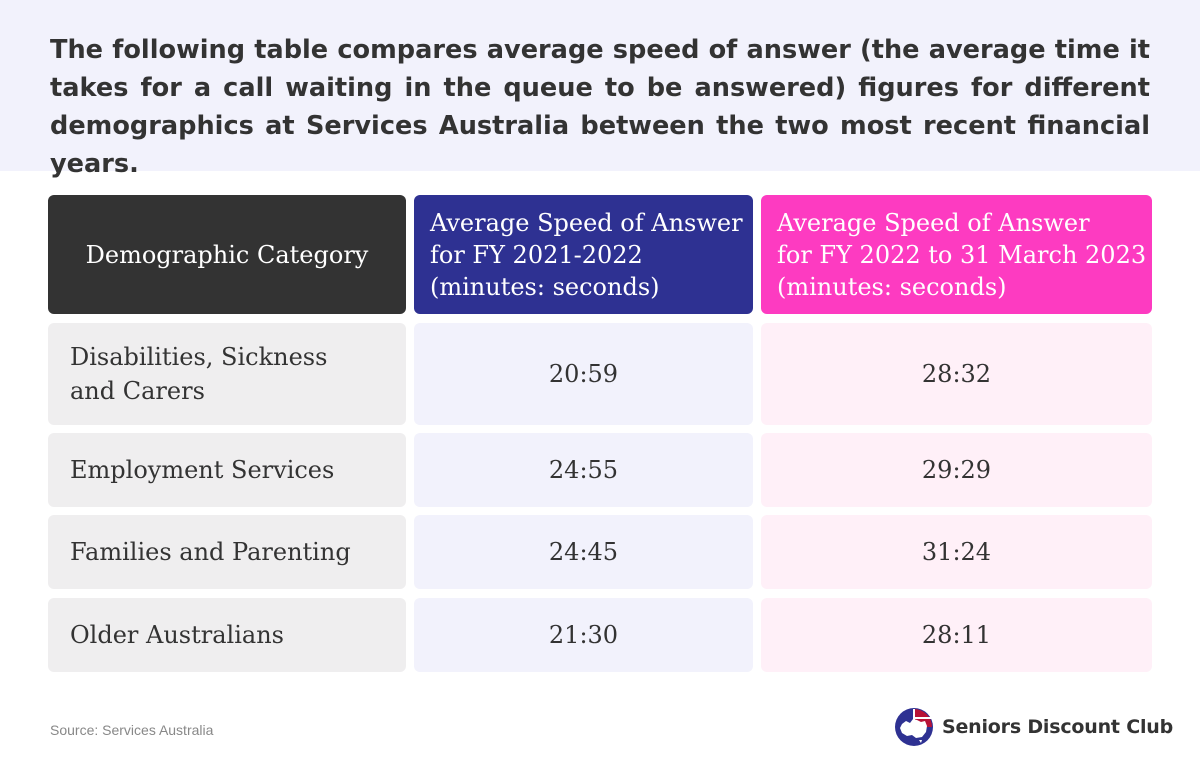 This screenshot has width=1200, height=779. I want to click on table-row-0-fy2-value: 28:32, so click(956, 374).